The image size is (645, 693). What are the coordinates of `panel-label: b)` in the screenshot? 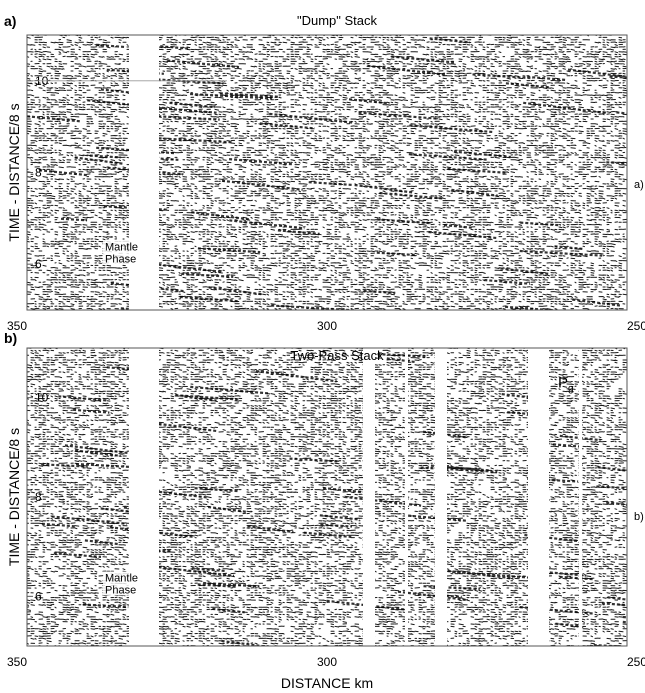 It's located at (10, 338).